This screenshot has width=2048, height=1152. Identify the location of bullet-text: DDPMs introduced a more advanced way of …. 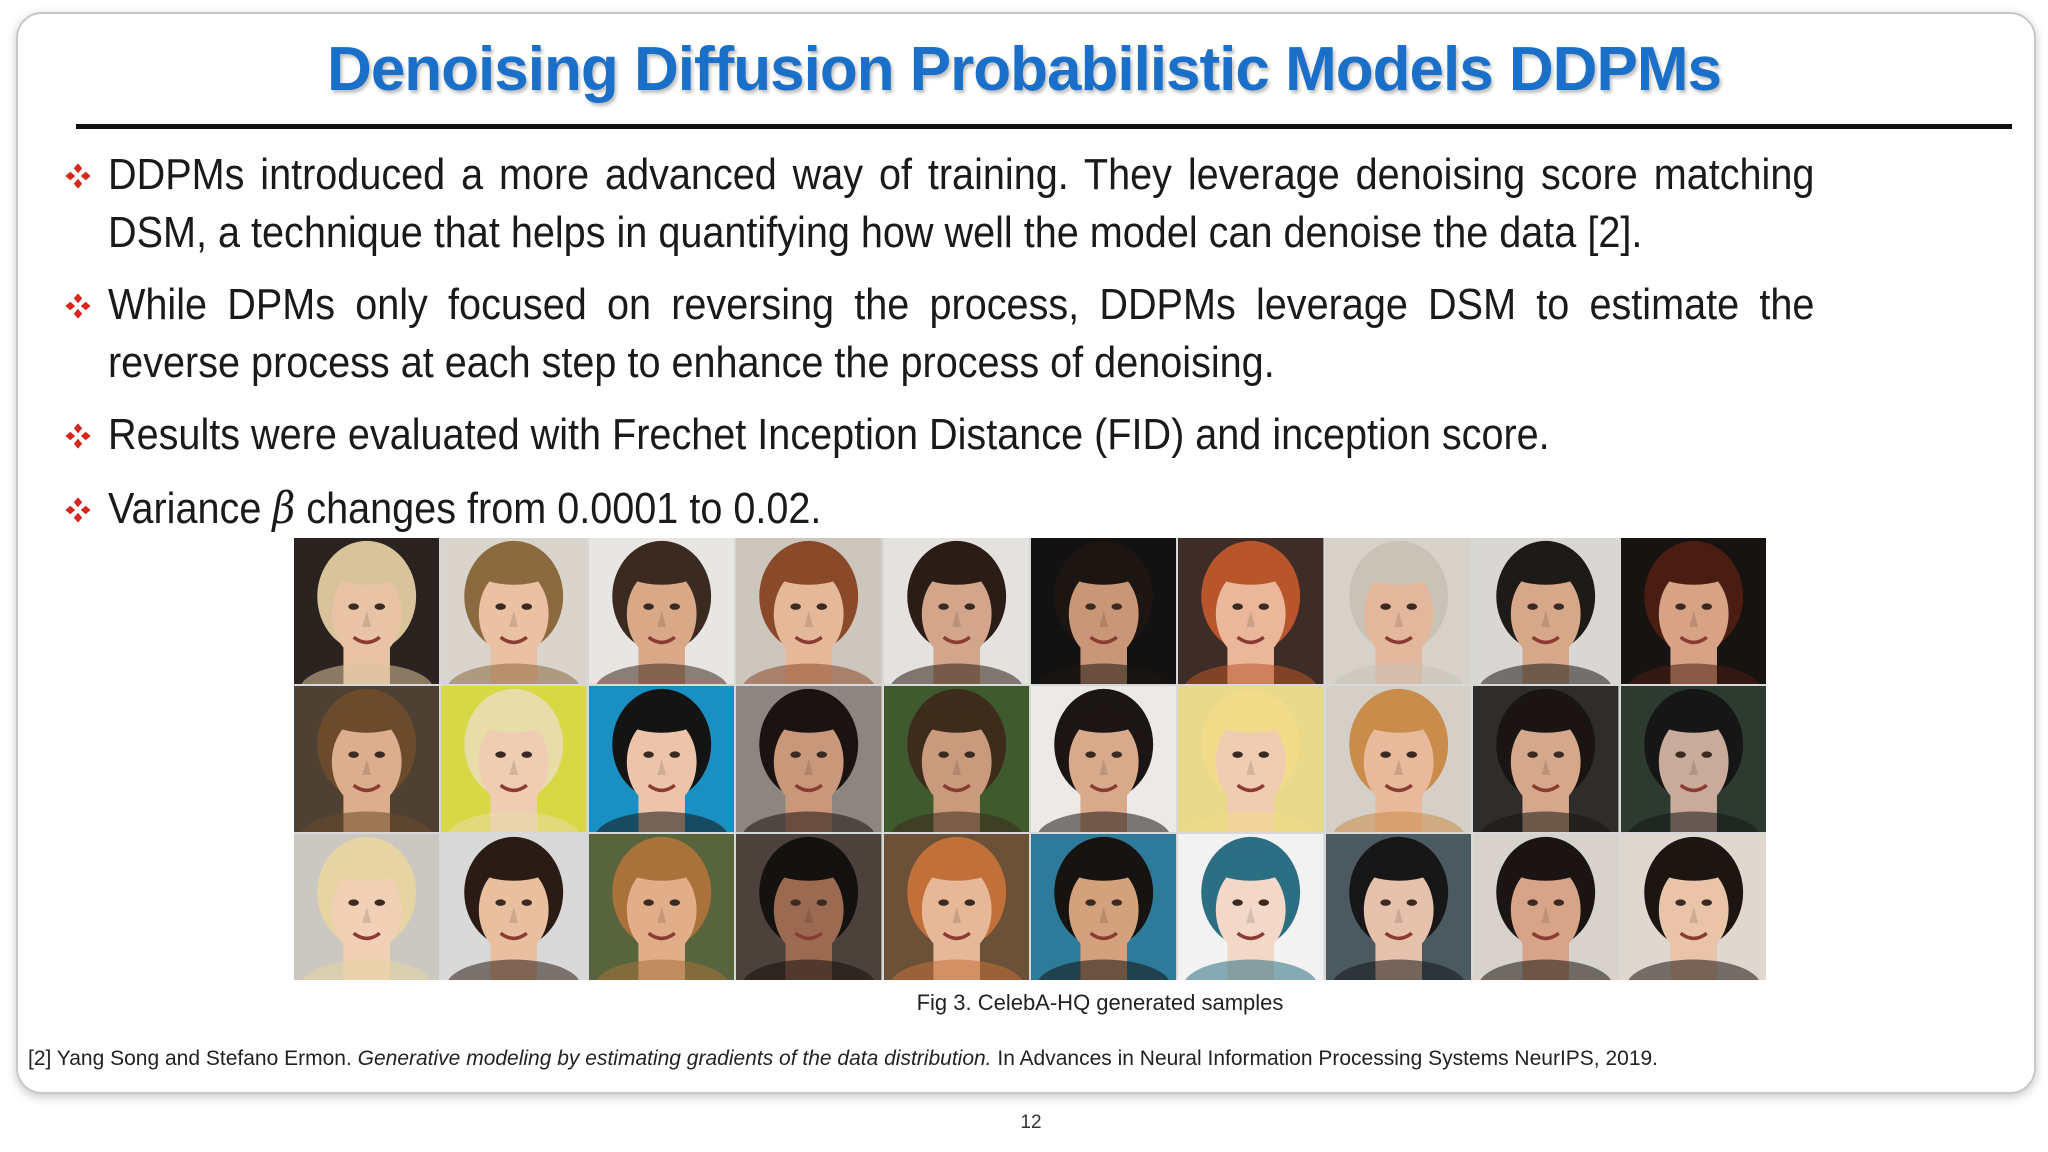
(961, 203).